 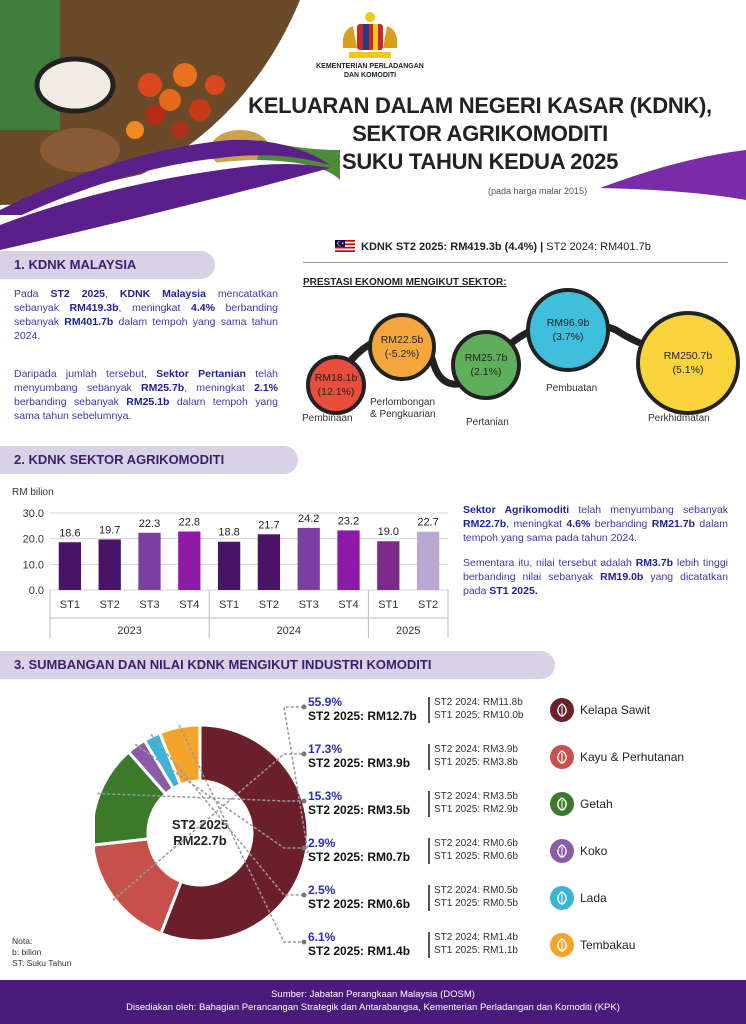 I want to click on paragraph-run: RM22.7b, so click(x=485, y=524).